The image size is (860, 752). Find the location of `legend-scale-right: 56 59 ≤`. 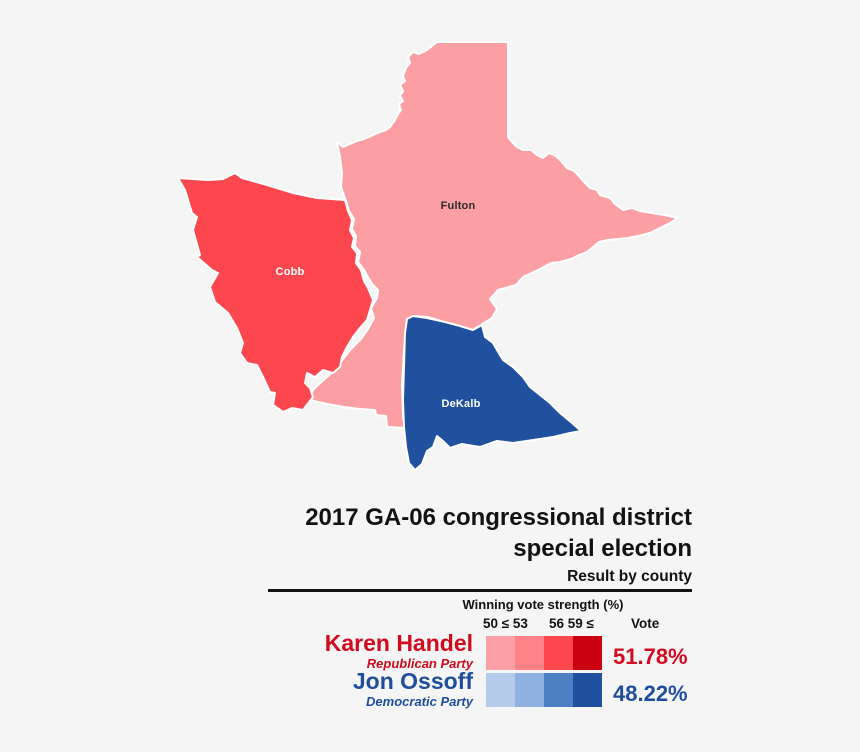

legend-scale-right: 56 59 ≤ is located at coordinates (571, 623).